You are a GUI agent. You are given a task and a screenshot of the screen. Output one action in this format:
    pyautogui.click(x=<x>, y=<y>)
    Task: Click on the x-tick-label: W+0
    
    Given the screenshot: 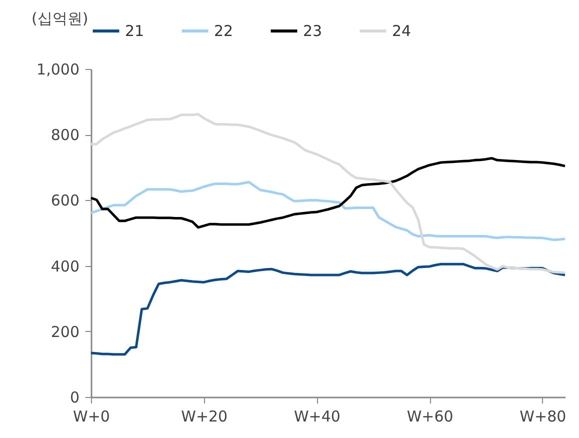 What is the action you would take?
    pyautogui.click(x=91, y=417)
    